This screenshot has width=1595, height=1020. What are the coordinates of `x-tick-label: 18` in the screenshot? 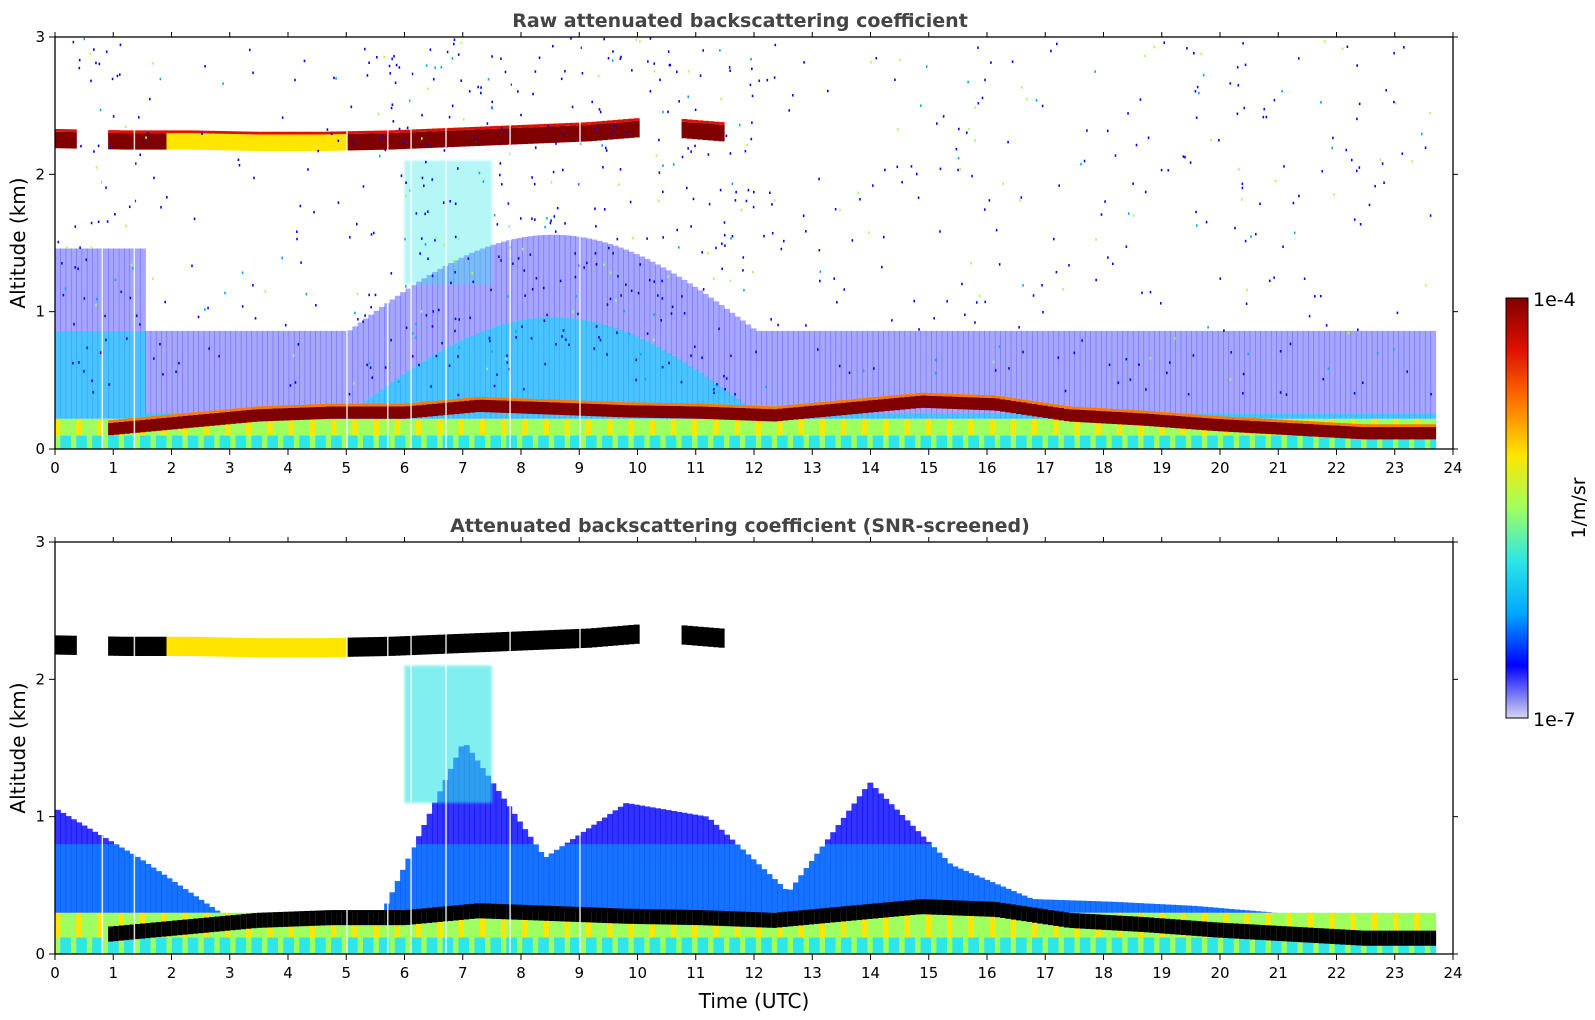 It's located at (1103, 468).